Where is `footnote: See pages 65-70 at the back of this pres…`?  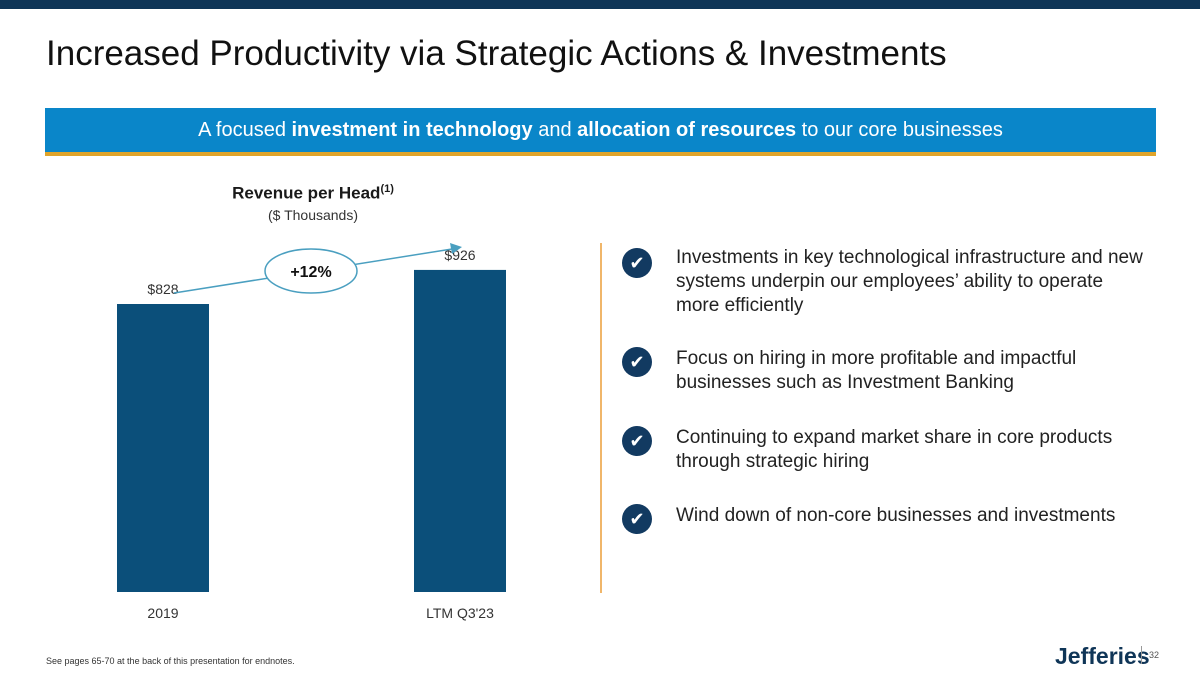
footnote: See pages 65-70 at the back of this pres… is located at coordinates (170, 661).